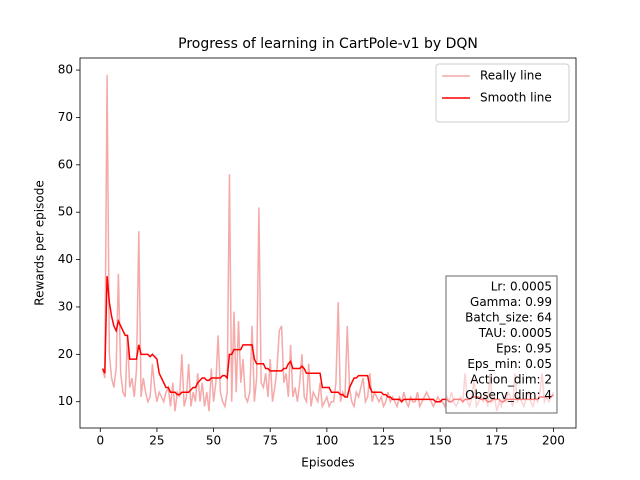 The width and height of the screenshot is (640, 480). Describe the element at coordinates (509, 364) in the screenshot. I see `annotation-line: Eps_min: 0.05` at that location.